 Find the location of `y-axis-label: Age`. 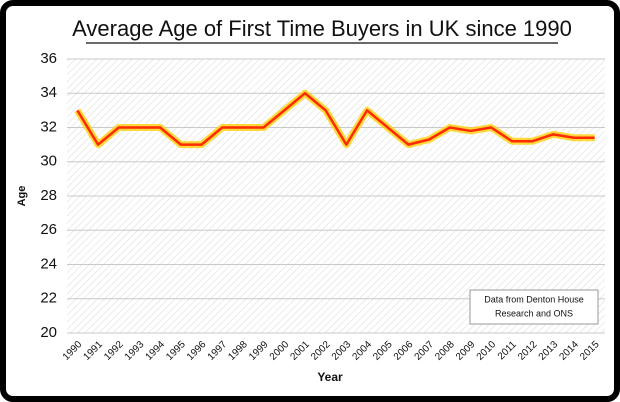

y-axis-label: Age is located at coordinates (22, 196).